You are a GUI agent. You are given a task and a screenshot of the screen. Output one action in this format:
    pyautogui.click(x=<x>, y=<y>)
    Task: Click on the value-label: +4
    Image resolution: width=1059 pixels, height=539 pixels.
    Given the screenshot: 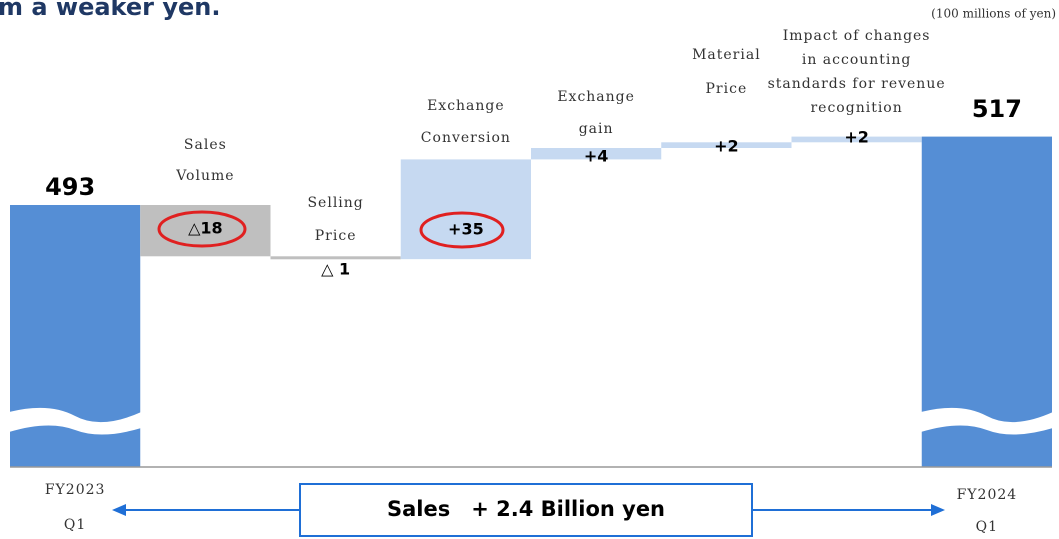 What is the action you would take?
    pyautogui.click(x=596, y=156)
    